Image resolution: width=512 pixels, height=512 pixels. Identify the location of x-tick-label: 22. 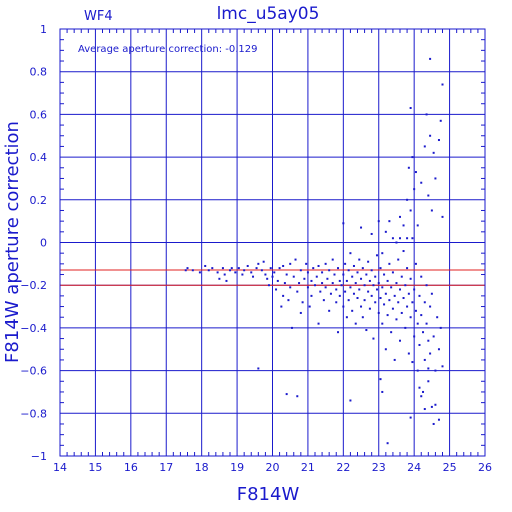
(343, 467).